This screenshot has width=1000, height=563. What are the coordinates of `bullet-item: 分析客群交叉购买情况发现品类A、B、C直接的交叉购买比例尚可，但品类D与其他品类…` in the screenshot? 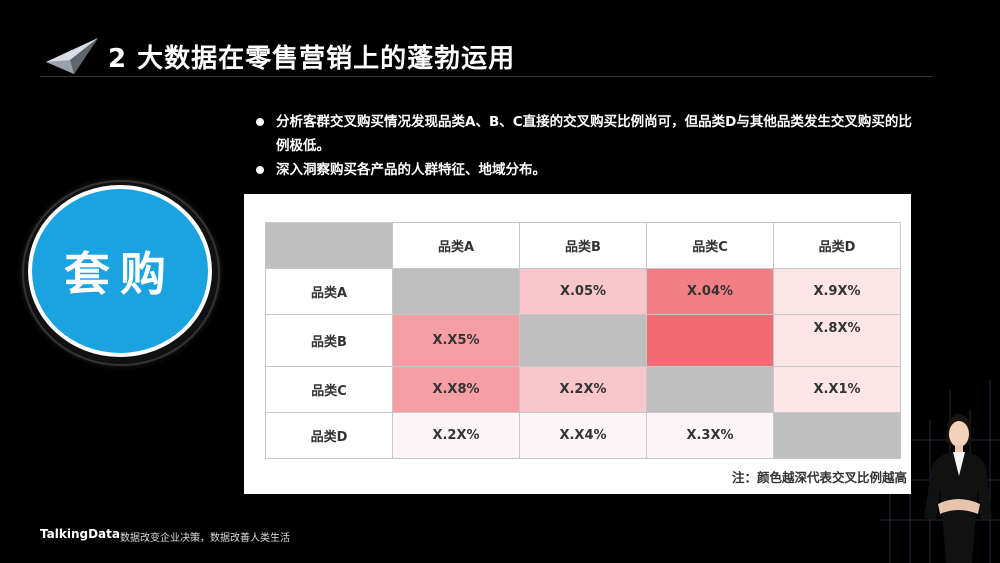 It's located at (582, 134).